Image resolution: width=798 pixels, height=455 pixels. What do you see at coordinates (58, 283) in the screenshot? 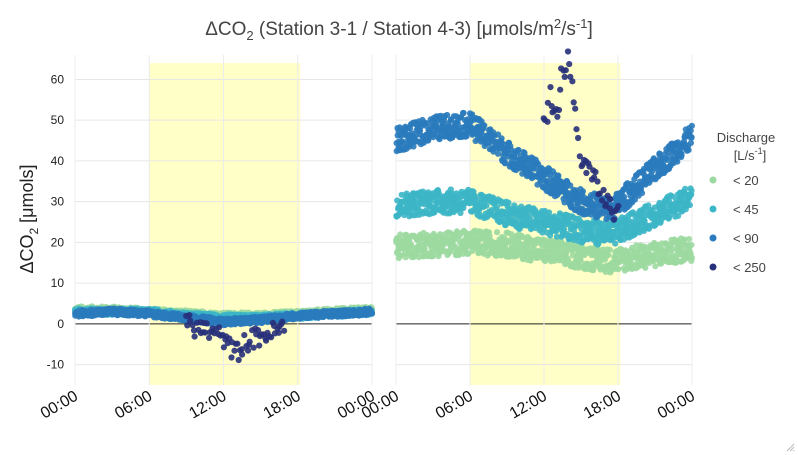
I see `y-tick-label: 10` at bounding box center [58, 283].